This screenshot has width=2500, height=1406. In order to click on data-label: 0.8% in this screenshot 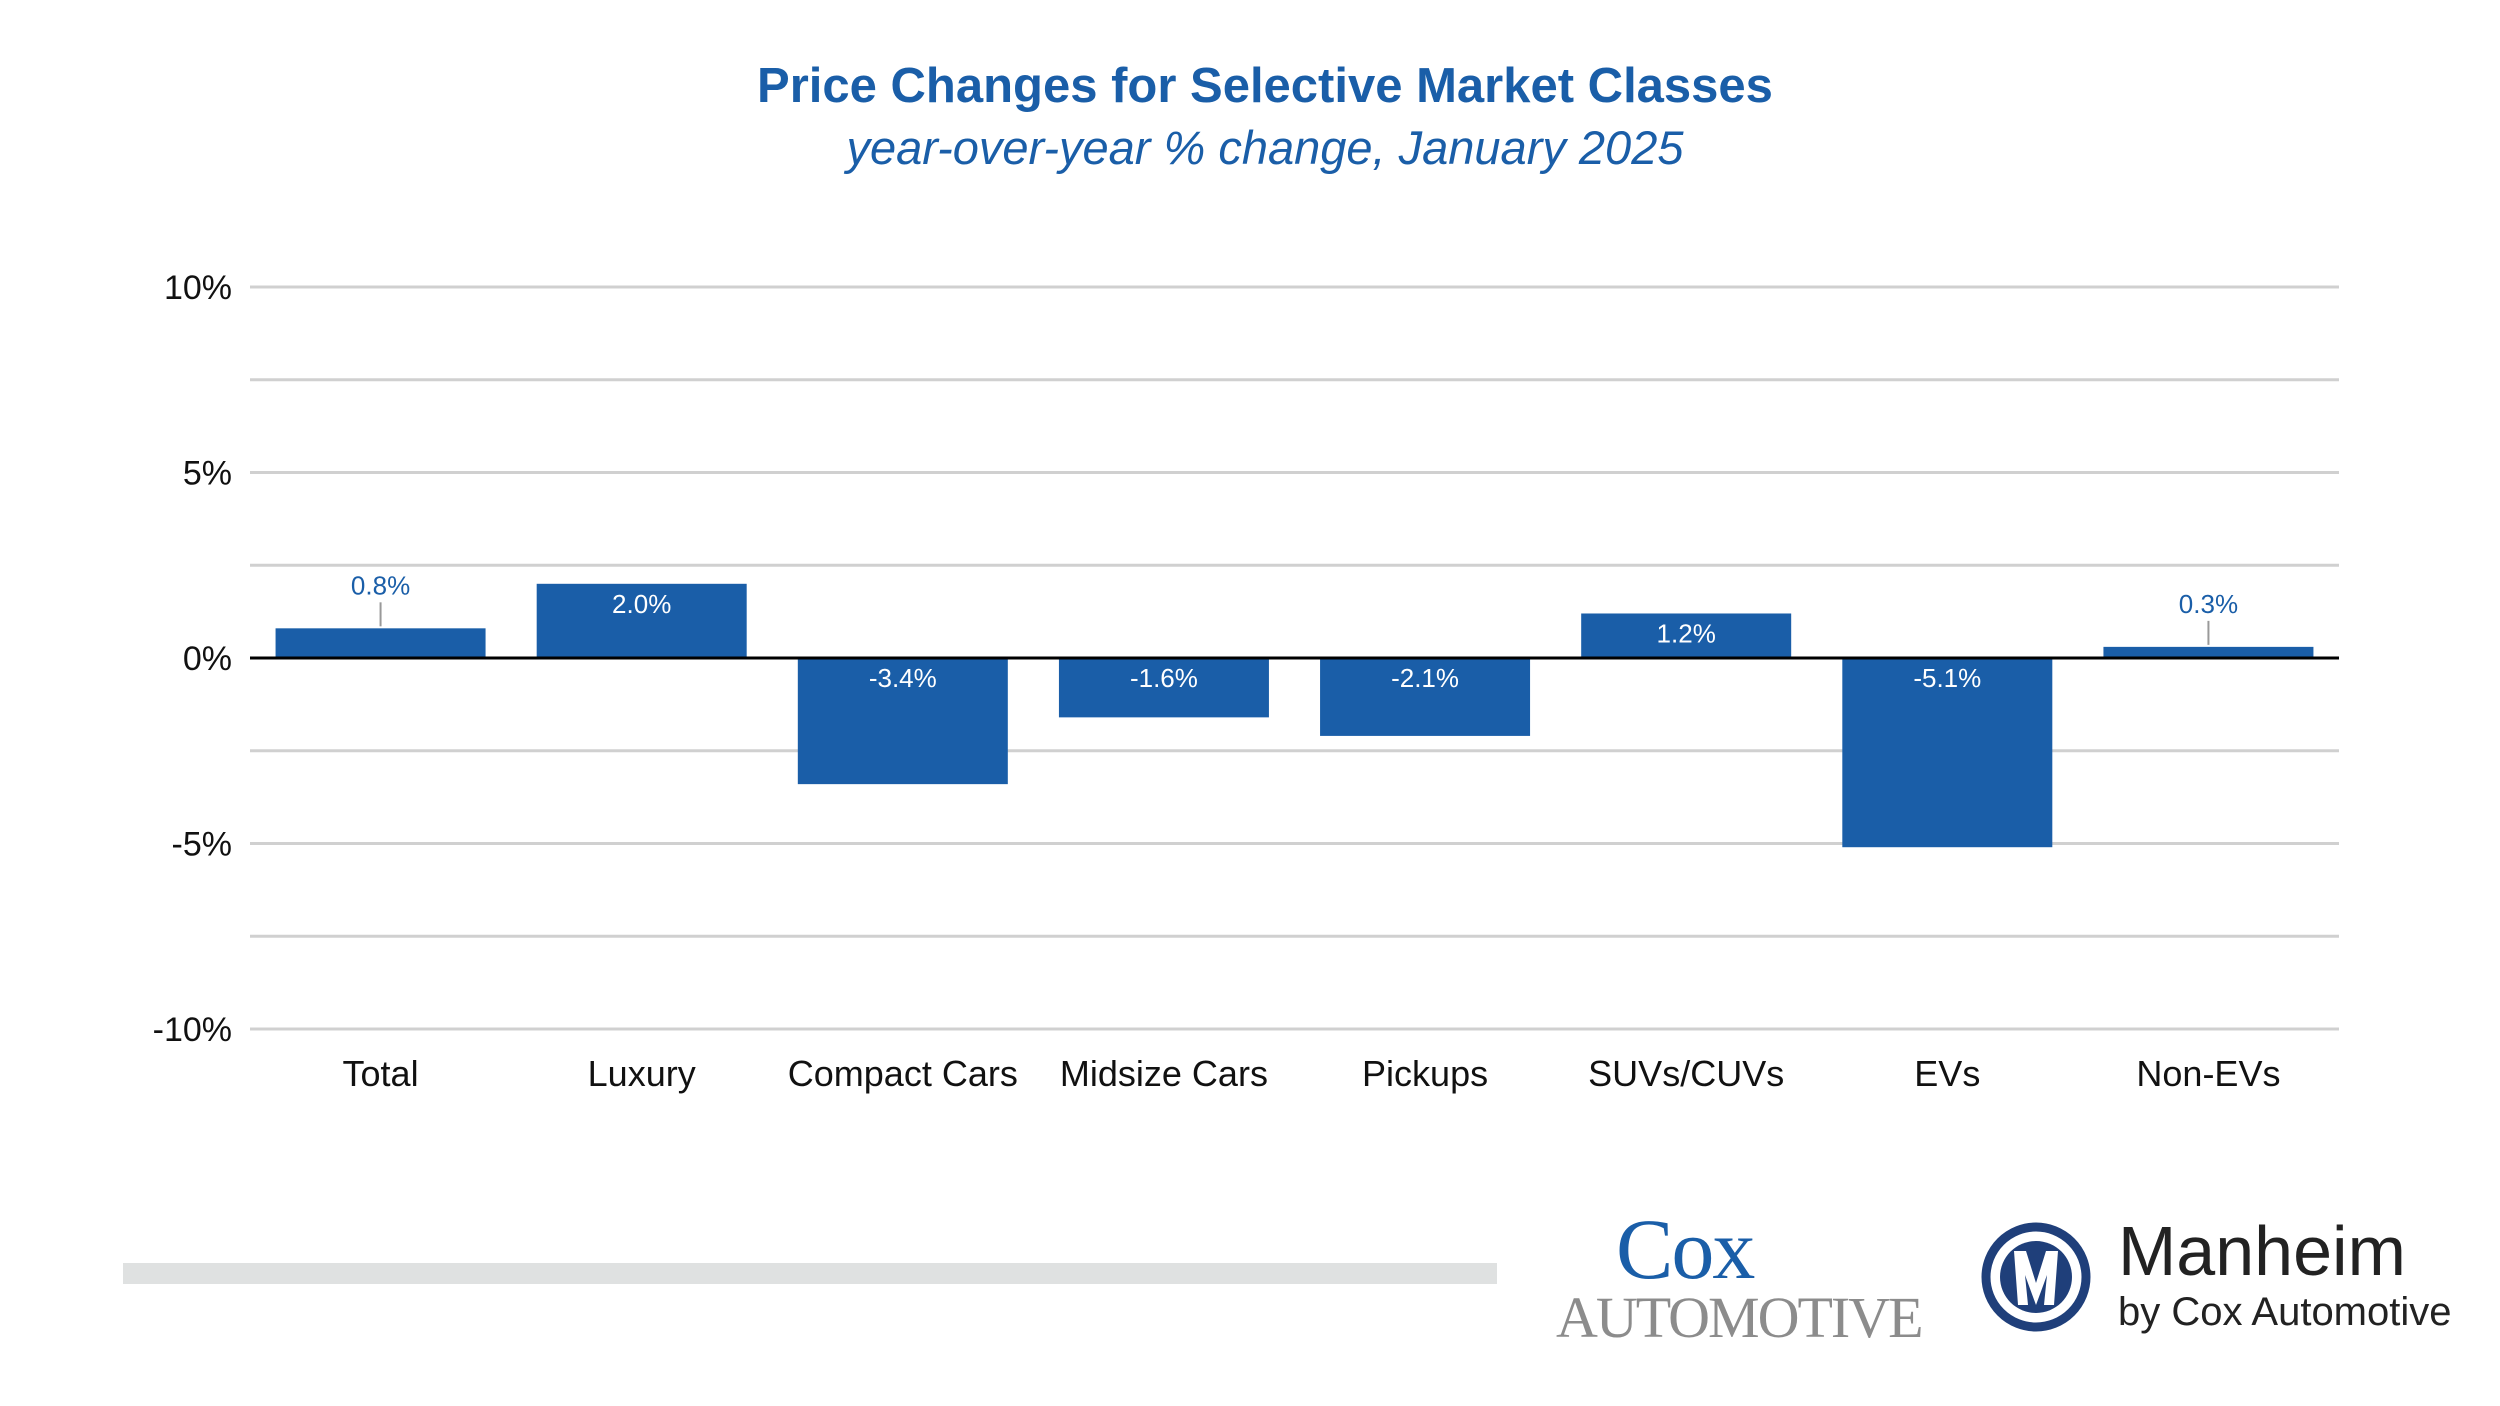, I will do `click(380, 585)`.